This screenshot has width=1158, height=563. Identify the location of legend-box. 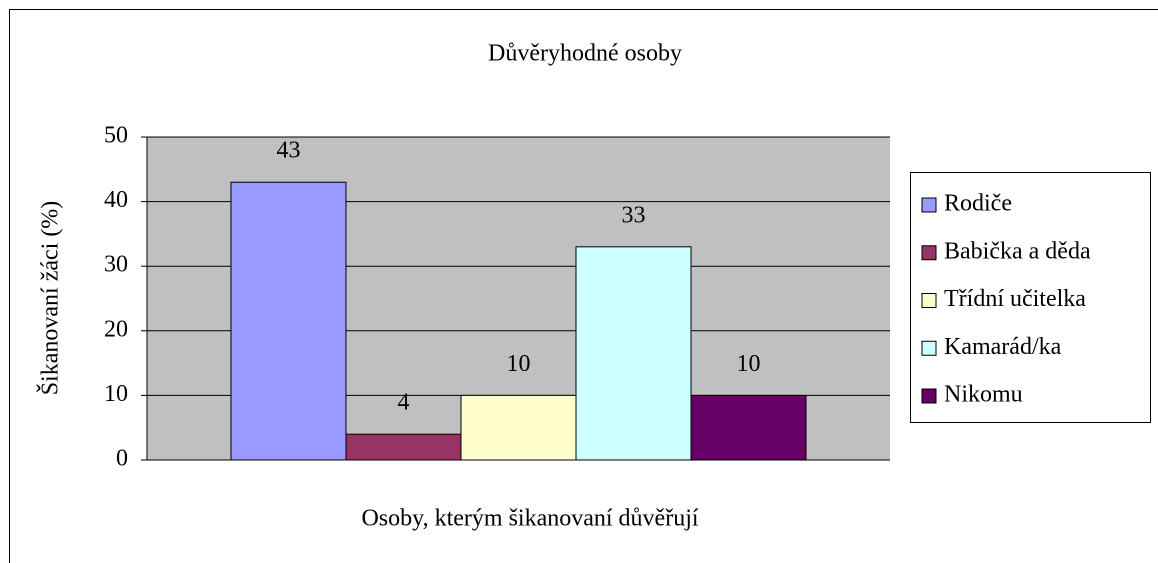
(1030, 297).